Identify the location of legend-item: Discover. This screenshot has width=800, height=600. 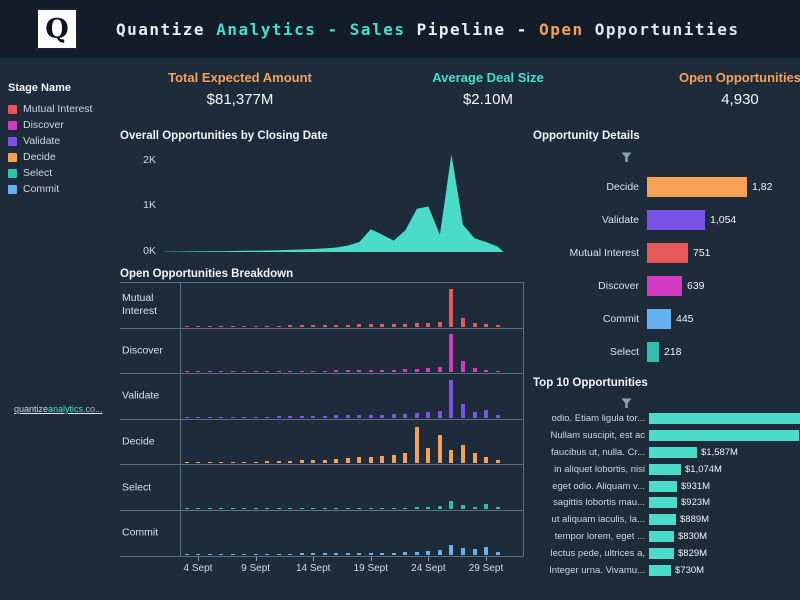
(63, 125).